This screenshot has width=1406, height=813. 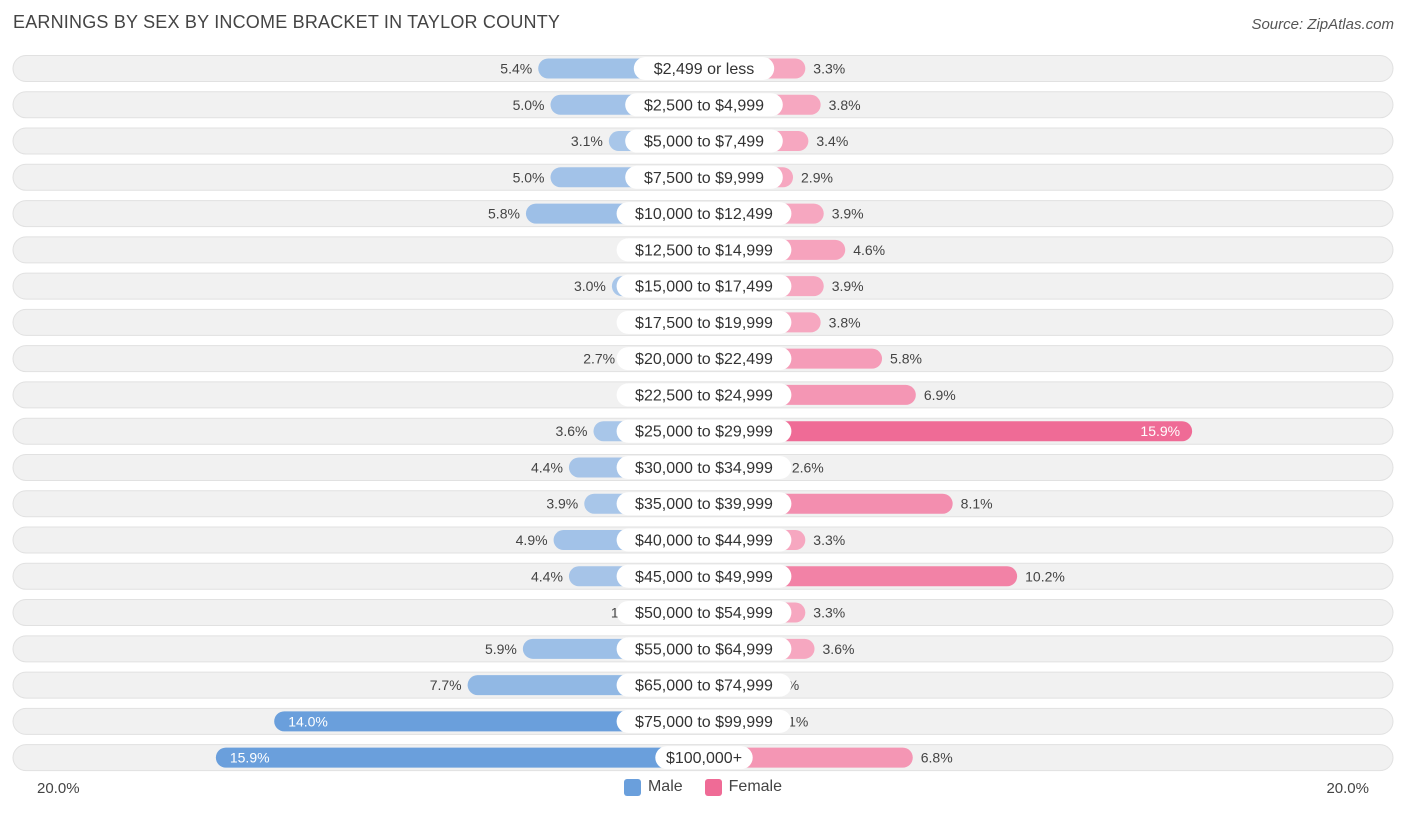 What do you see at coordinates (755, 786) in the screenshot?
I see `legend-label-female: Female` at bounding box center [755, 786].